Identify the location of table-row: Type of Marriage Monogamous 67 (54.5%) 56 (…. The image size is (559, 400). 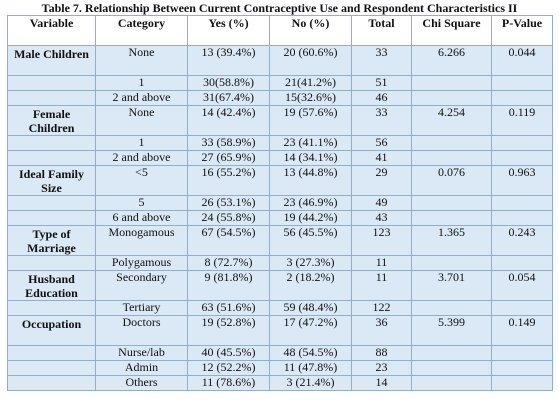
(280, 240).